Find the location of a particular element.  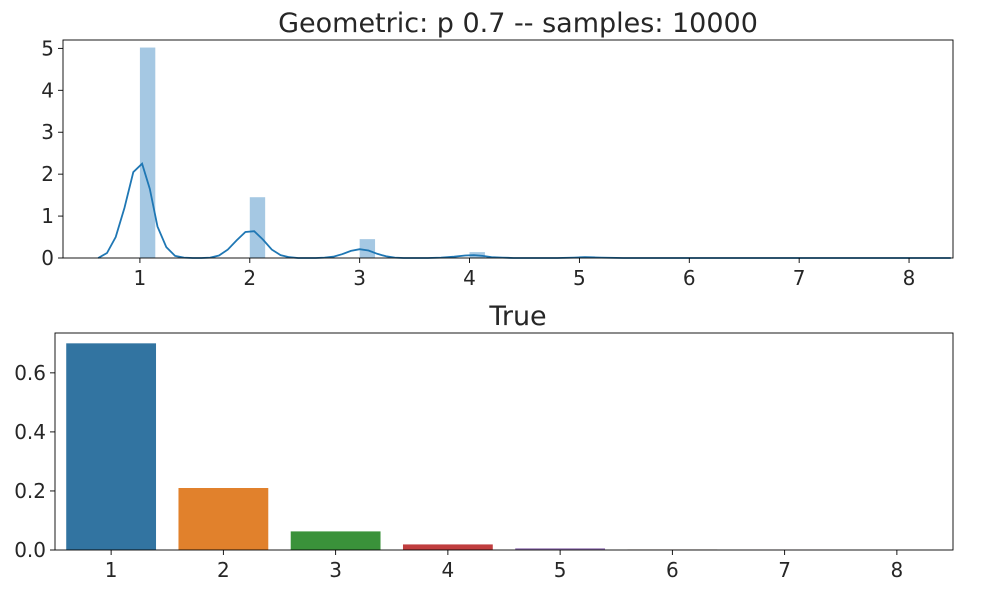

pmf-x-tick-label: 3 is located at coordinates (335, 570).